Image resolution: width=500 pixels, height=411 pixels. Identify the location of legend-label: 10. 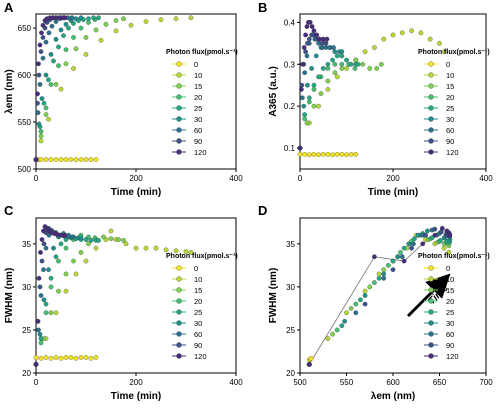
(198, 279).